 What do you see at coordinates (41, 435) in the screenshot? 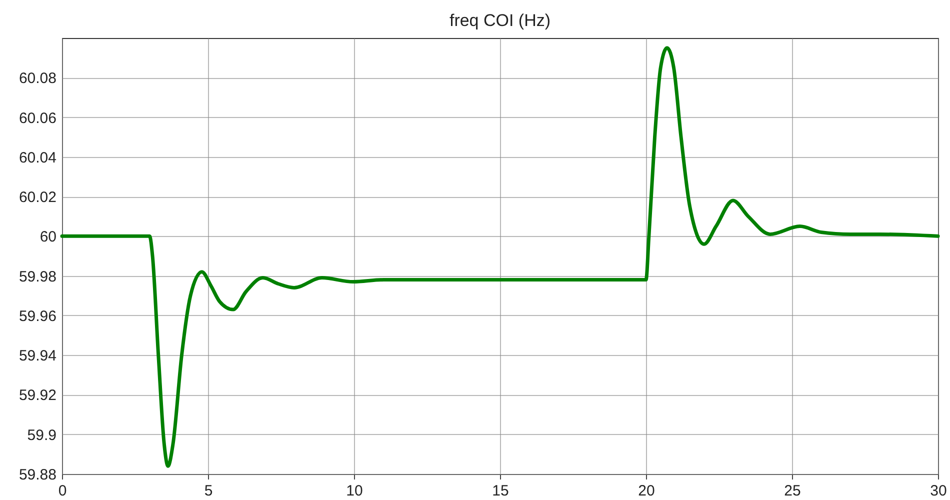
I see `y-tick-label: 59.9` at bounding box center [41, 435].